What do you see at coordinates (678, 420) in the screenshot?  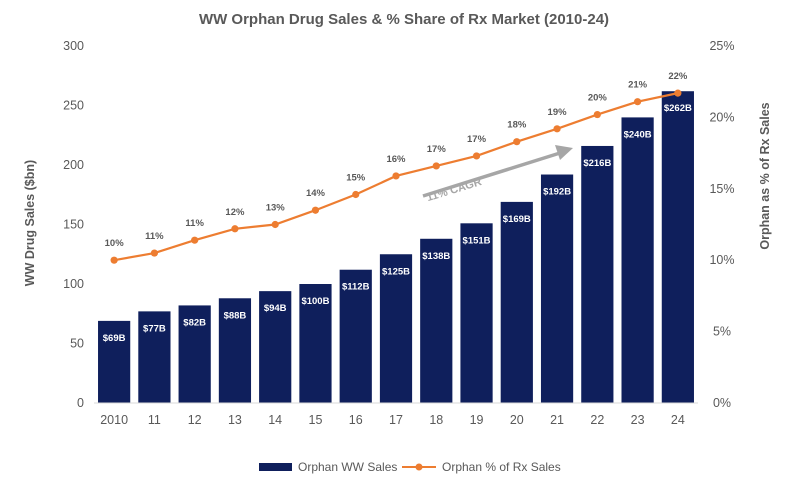 I see `x-tick-label: 24` at bounding box center [678, 420].